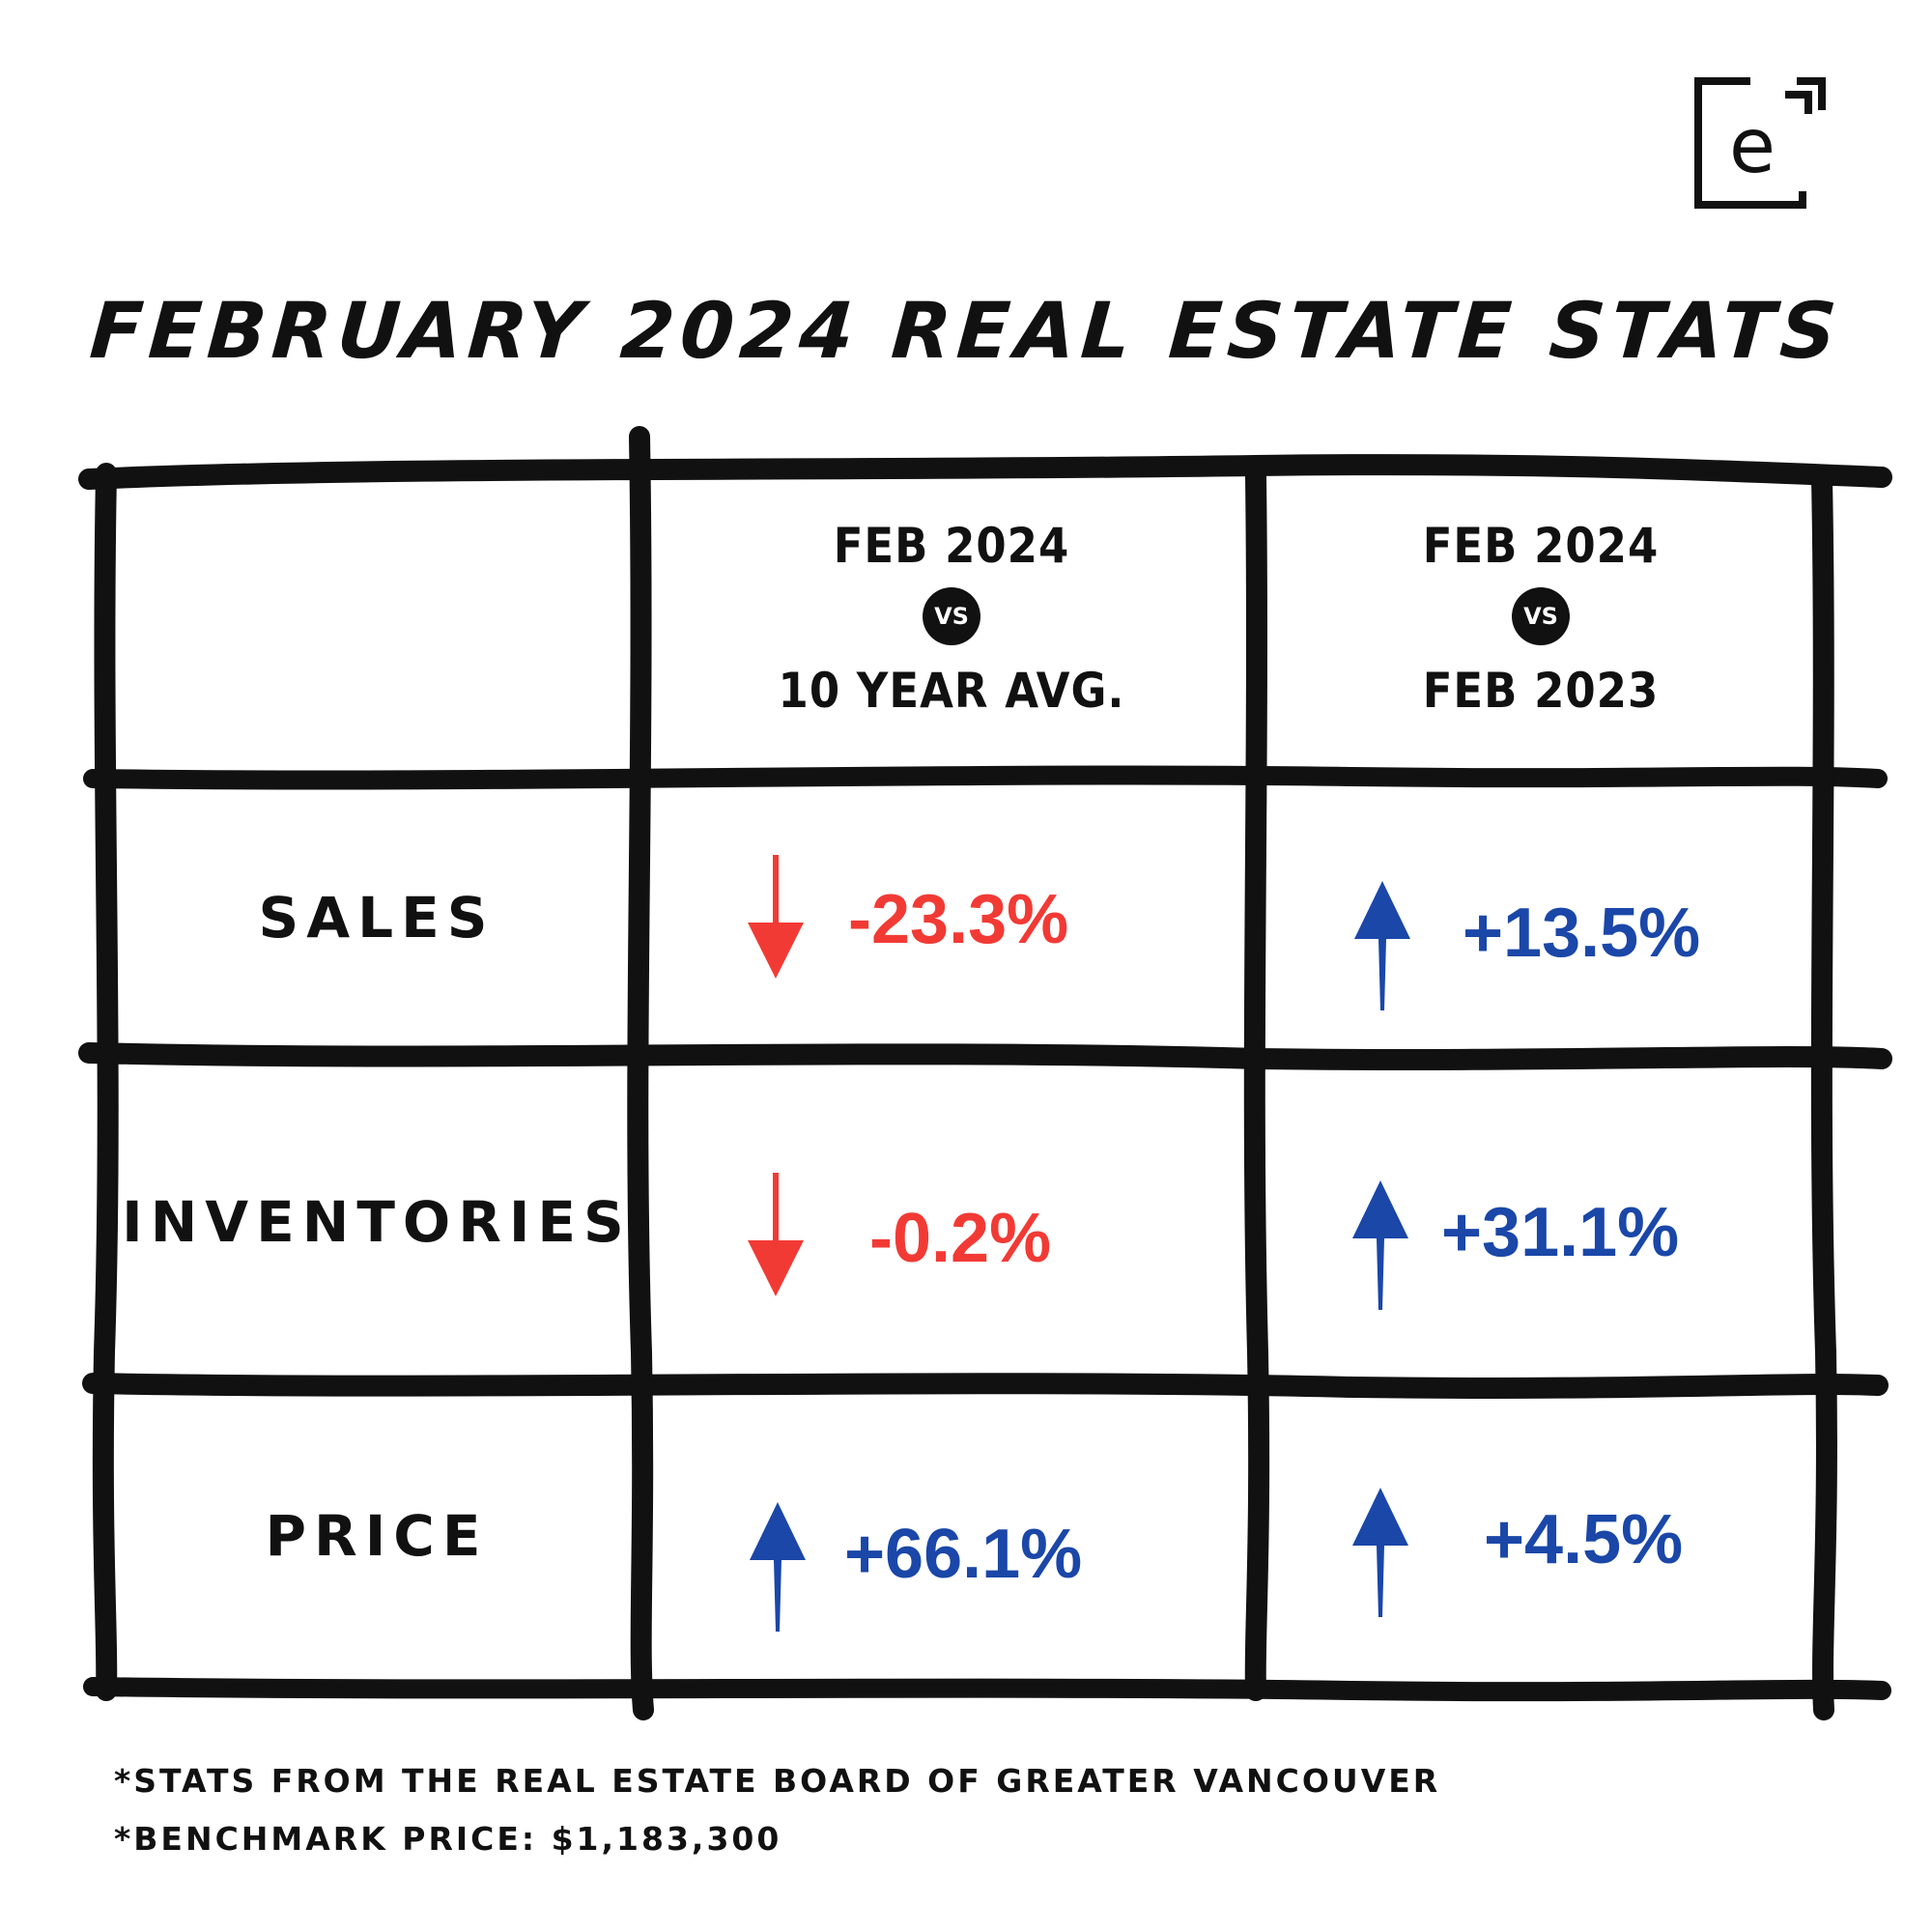  I want to click on column-header-yoy: FEB 2024 VS FEB 2023, so click(1540, 618).